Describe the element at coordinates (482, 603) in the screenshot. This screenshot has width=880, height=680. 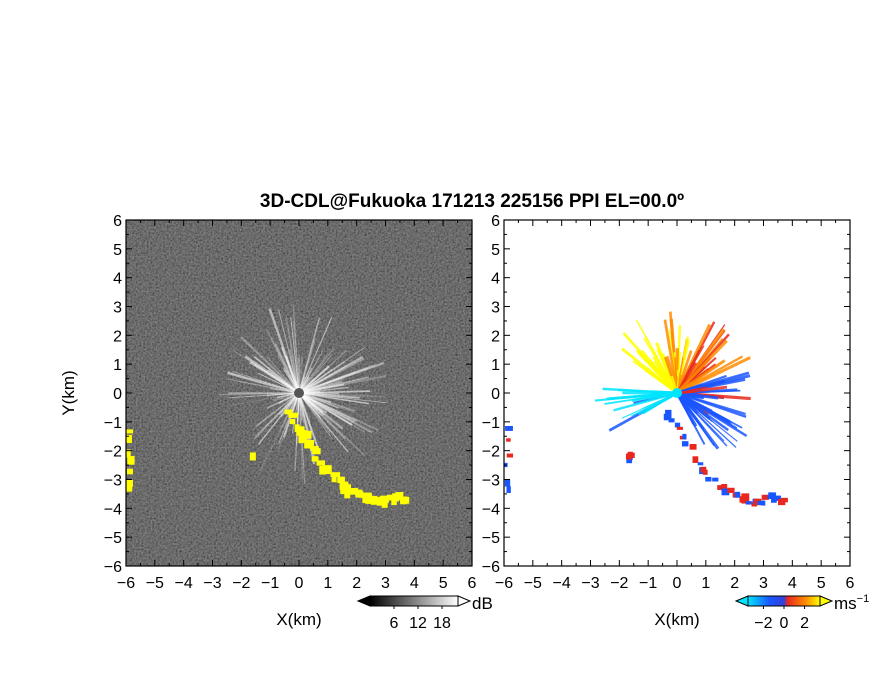
I see `colorbar-unit: dB` at that location.